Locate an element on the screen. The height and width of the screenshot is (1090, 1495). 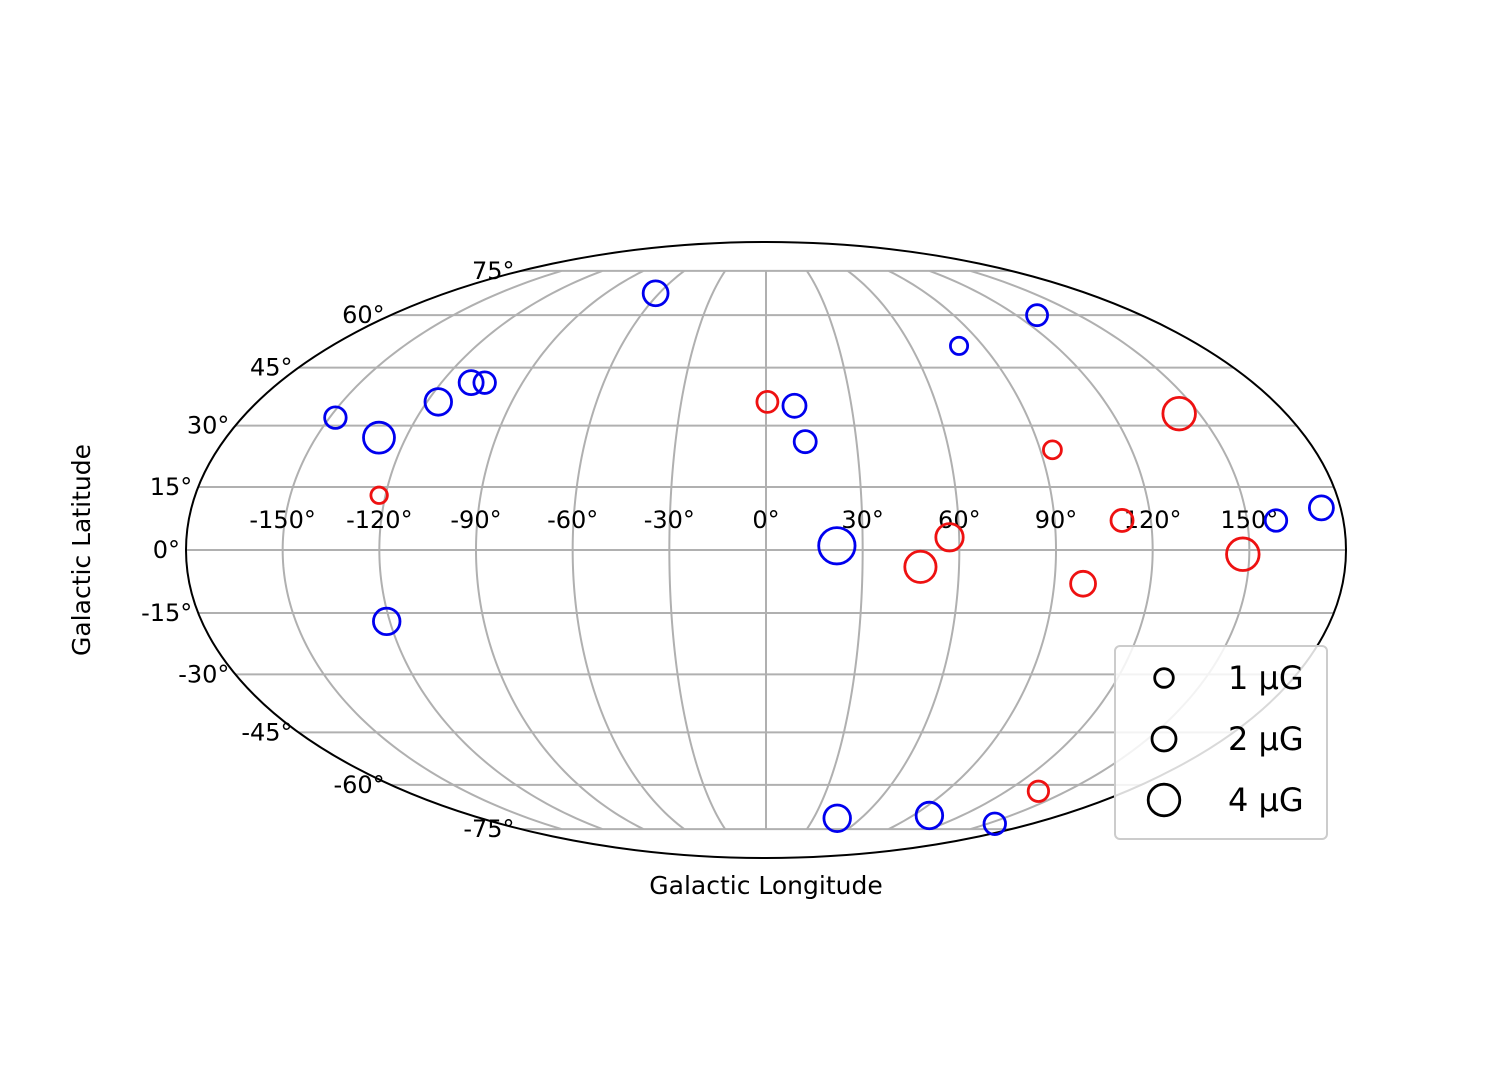
y-tick-label: -45° is located at coordinates (266, 732).